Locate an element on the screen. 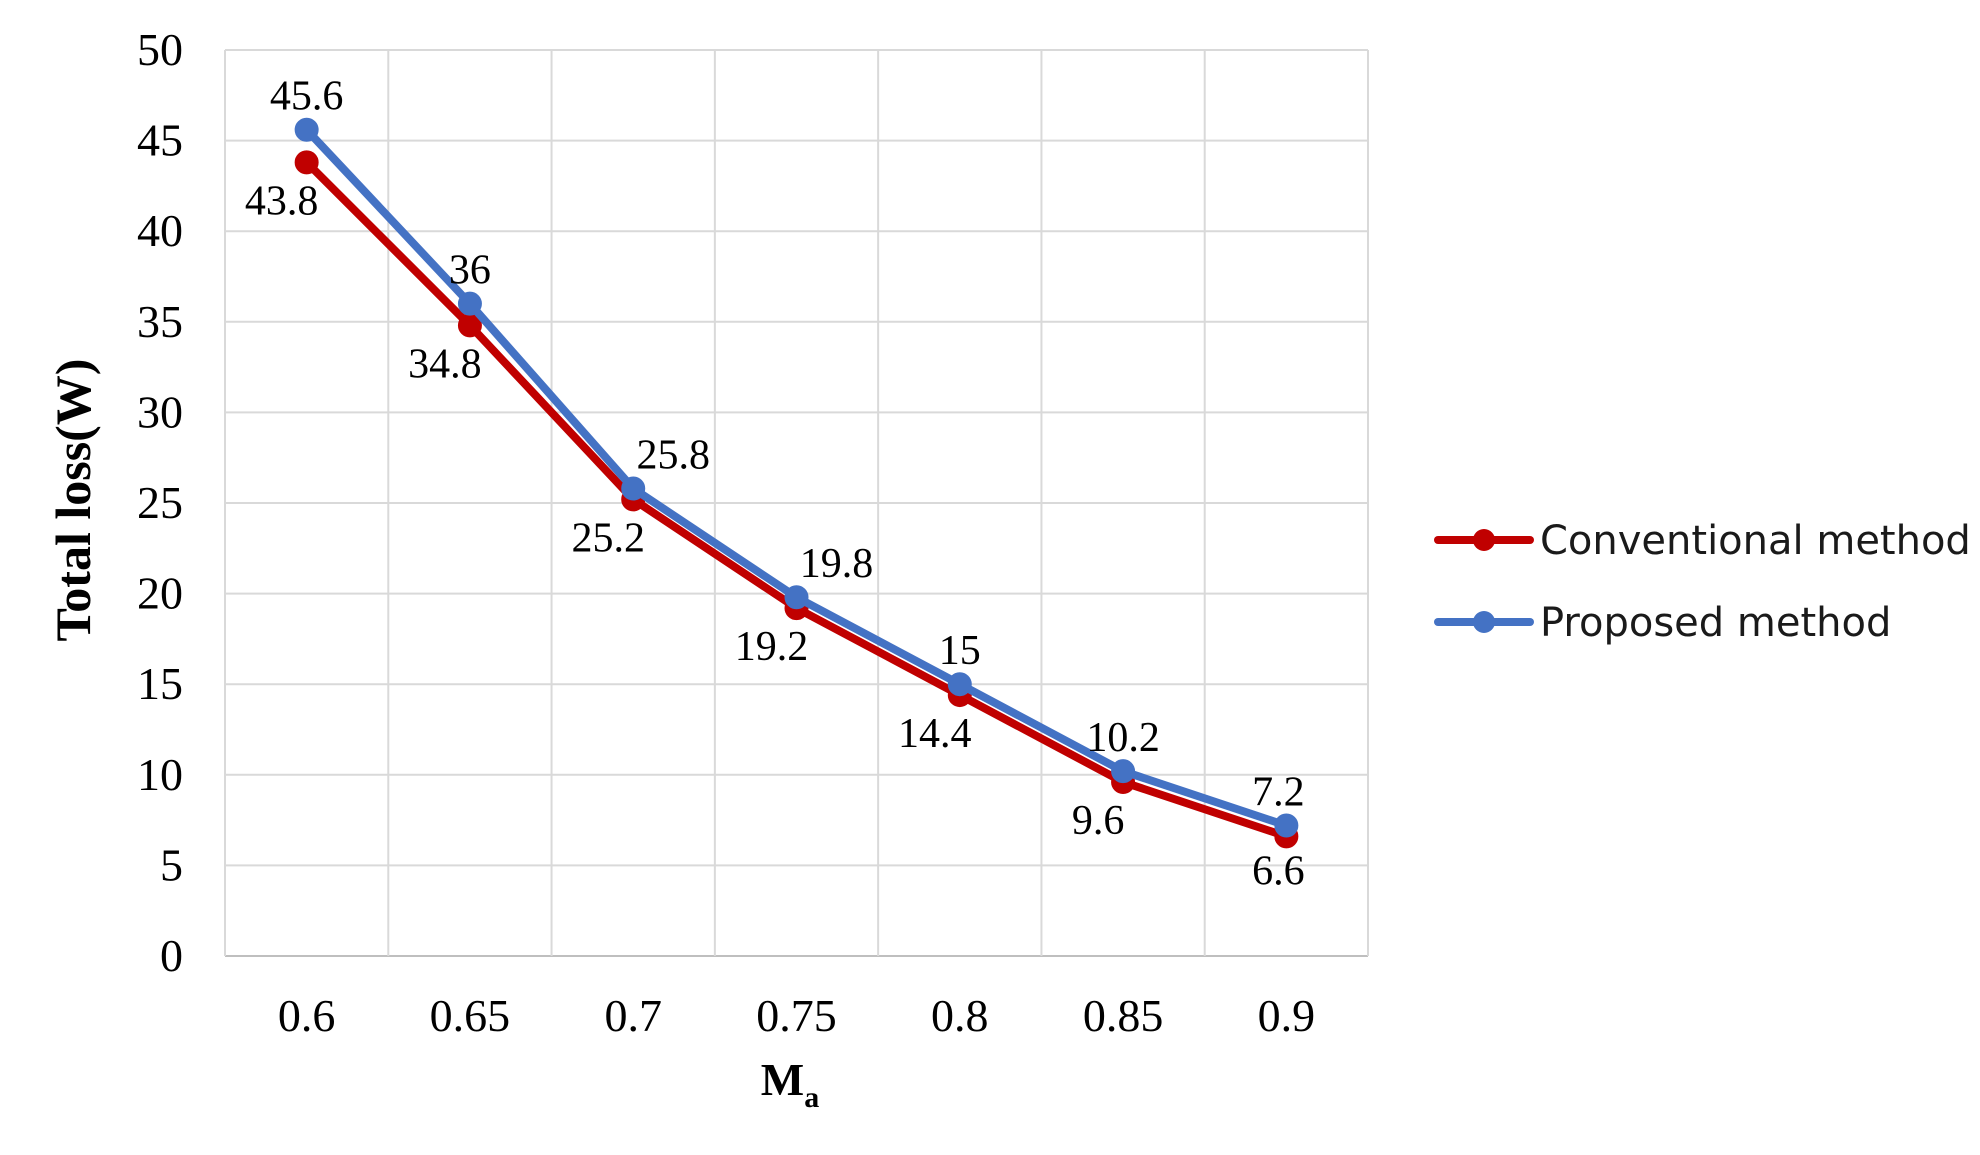 The height and width of the screenshot is (1155, 1980). data-label: 25.8 is located at coordinates (673, 456).